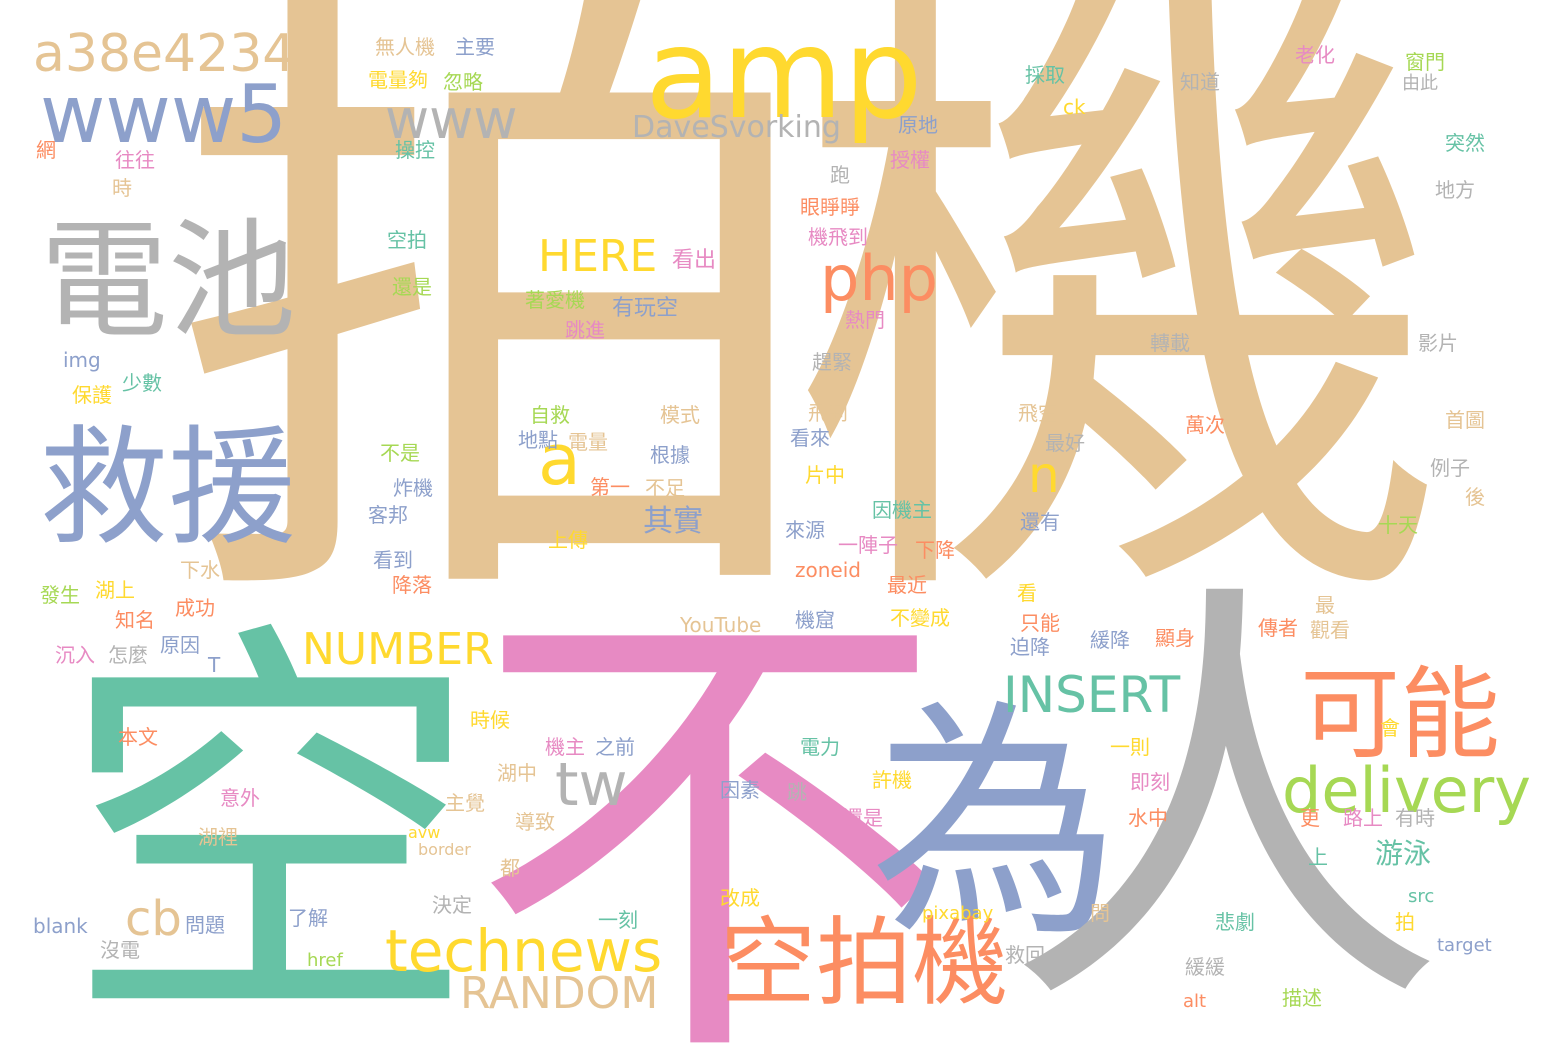 The height and width of the screenshot is (1052, 1548). Describe the element at coordinates (958, 913) in the screenshot. I see `cloud-word: pixabay` at that location.